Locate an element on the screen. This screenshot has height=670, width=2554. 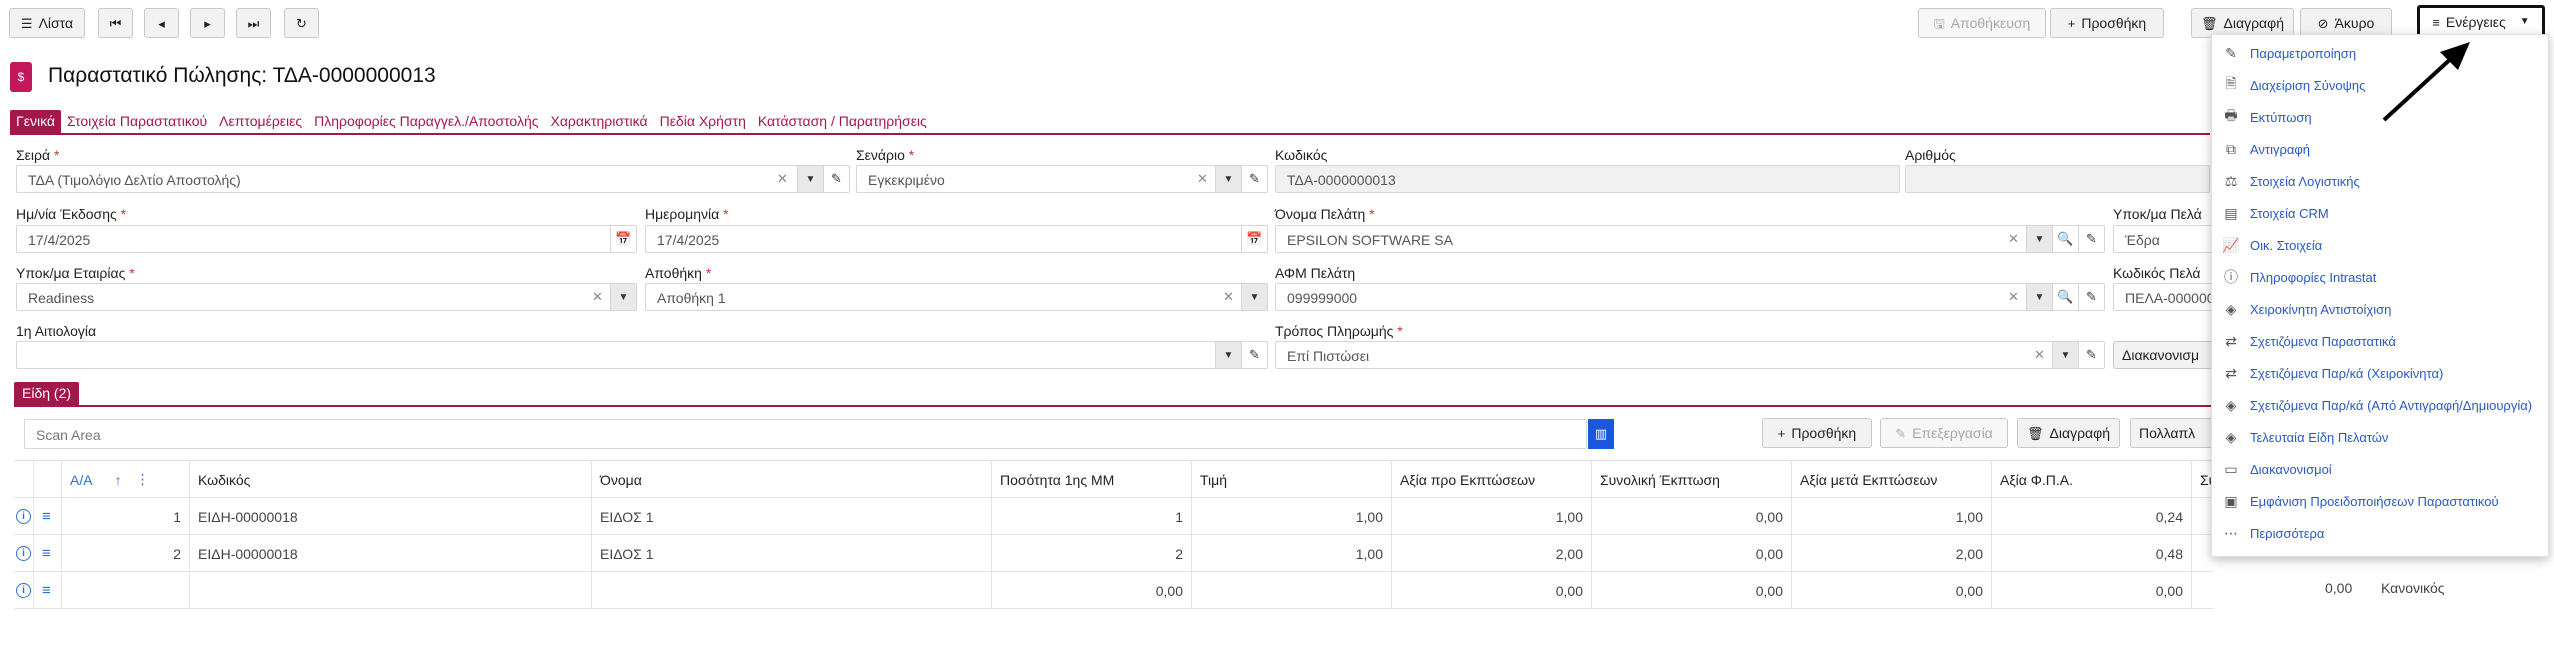
menu-item-crm: ▤ Στοιχεία CRM is located at coordinates (2381, 213).